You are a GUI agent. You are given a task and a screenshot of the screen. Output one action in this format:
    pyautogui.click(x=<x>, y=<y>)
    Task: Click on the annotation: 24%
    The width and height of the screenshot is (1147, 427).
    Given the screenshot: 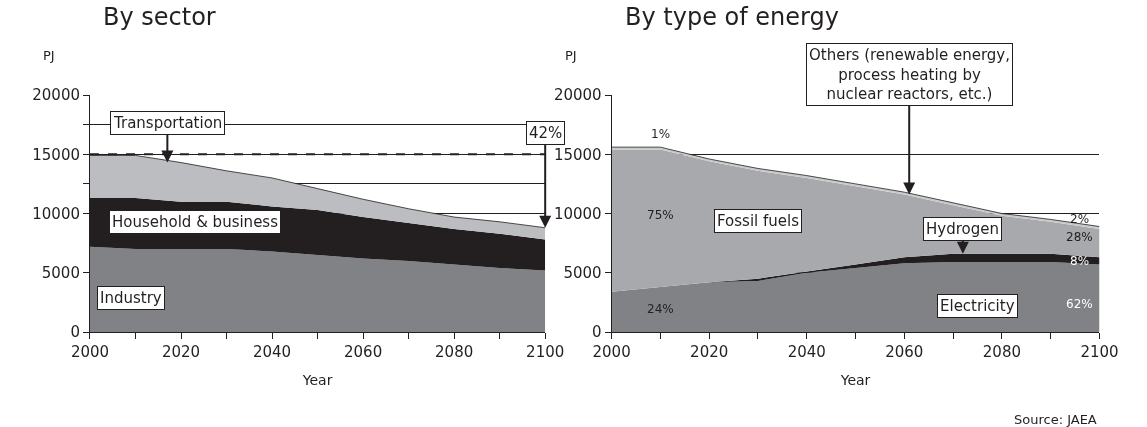 What is the action you would take?
    pyautogui.click(x=660, y=309)
    